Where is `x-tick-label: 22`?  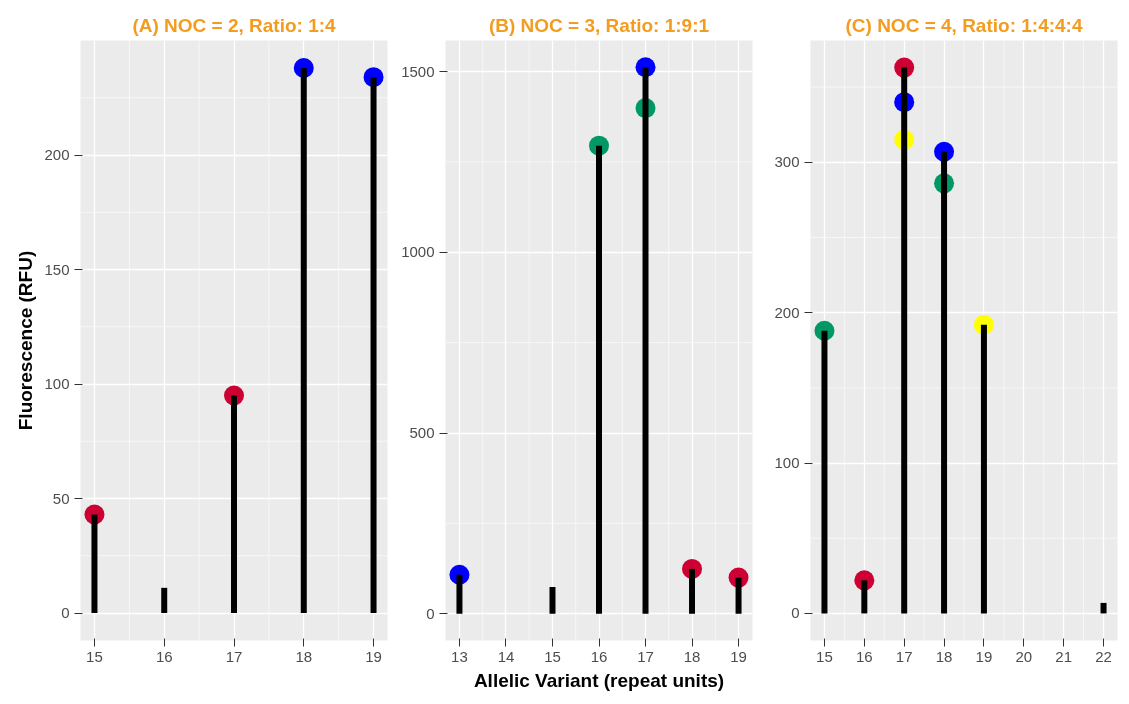
x-tick-label: 22 is located at coordinates (1103, 656).